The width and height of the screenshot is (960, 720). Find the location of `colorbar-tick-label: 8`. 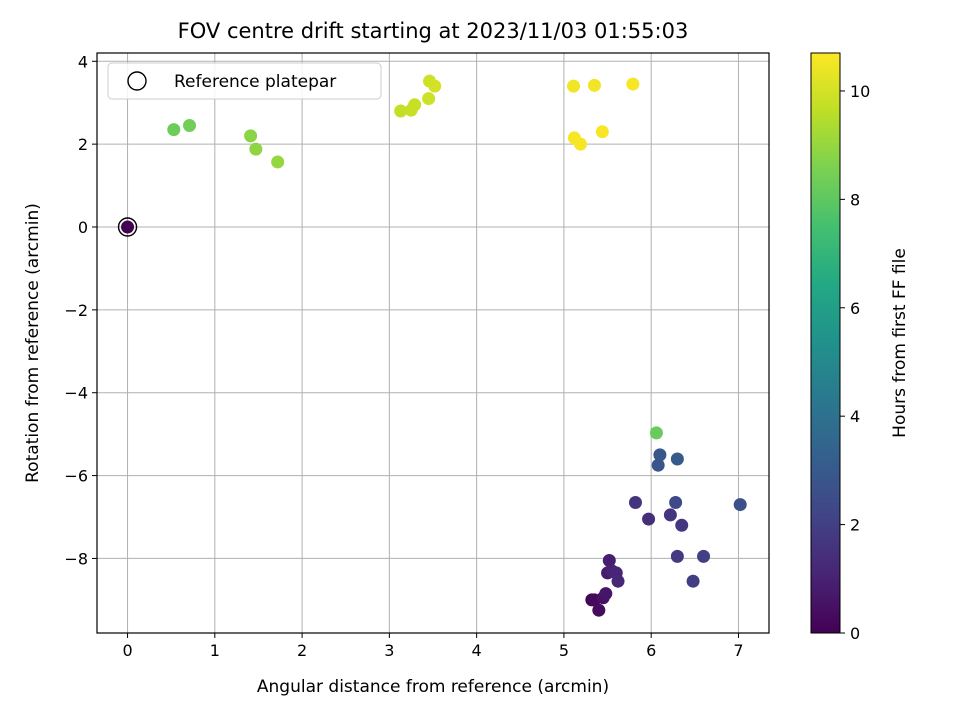

colorbar-tick-label: 8 is located at coordinates (855, 199).